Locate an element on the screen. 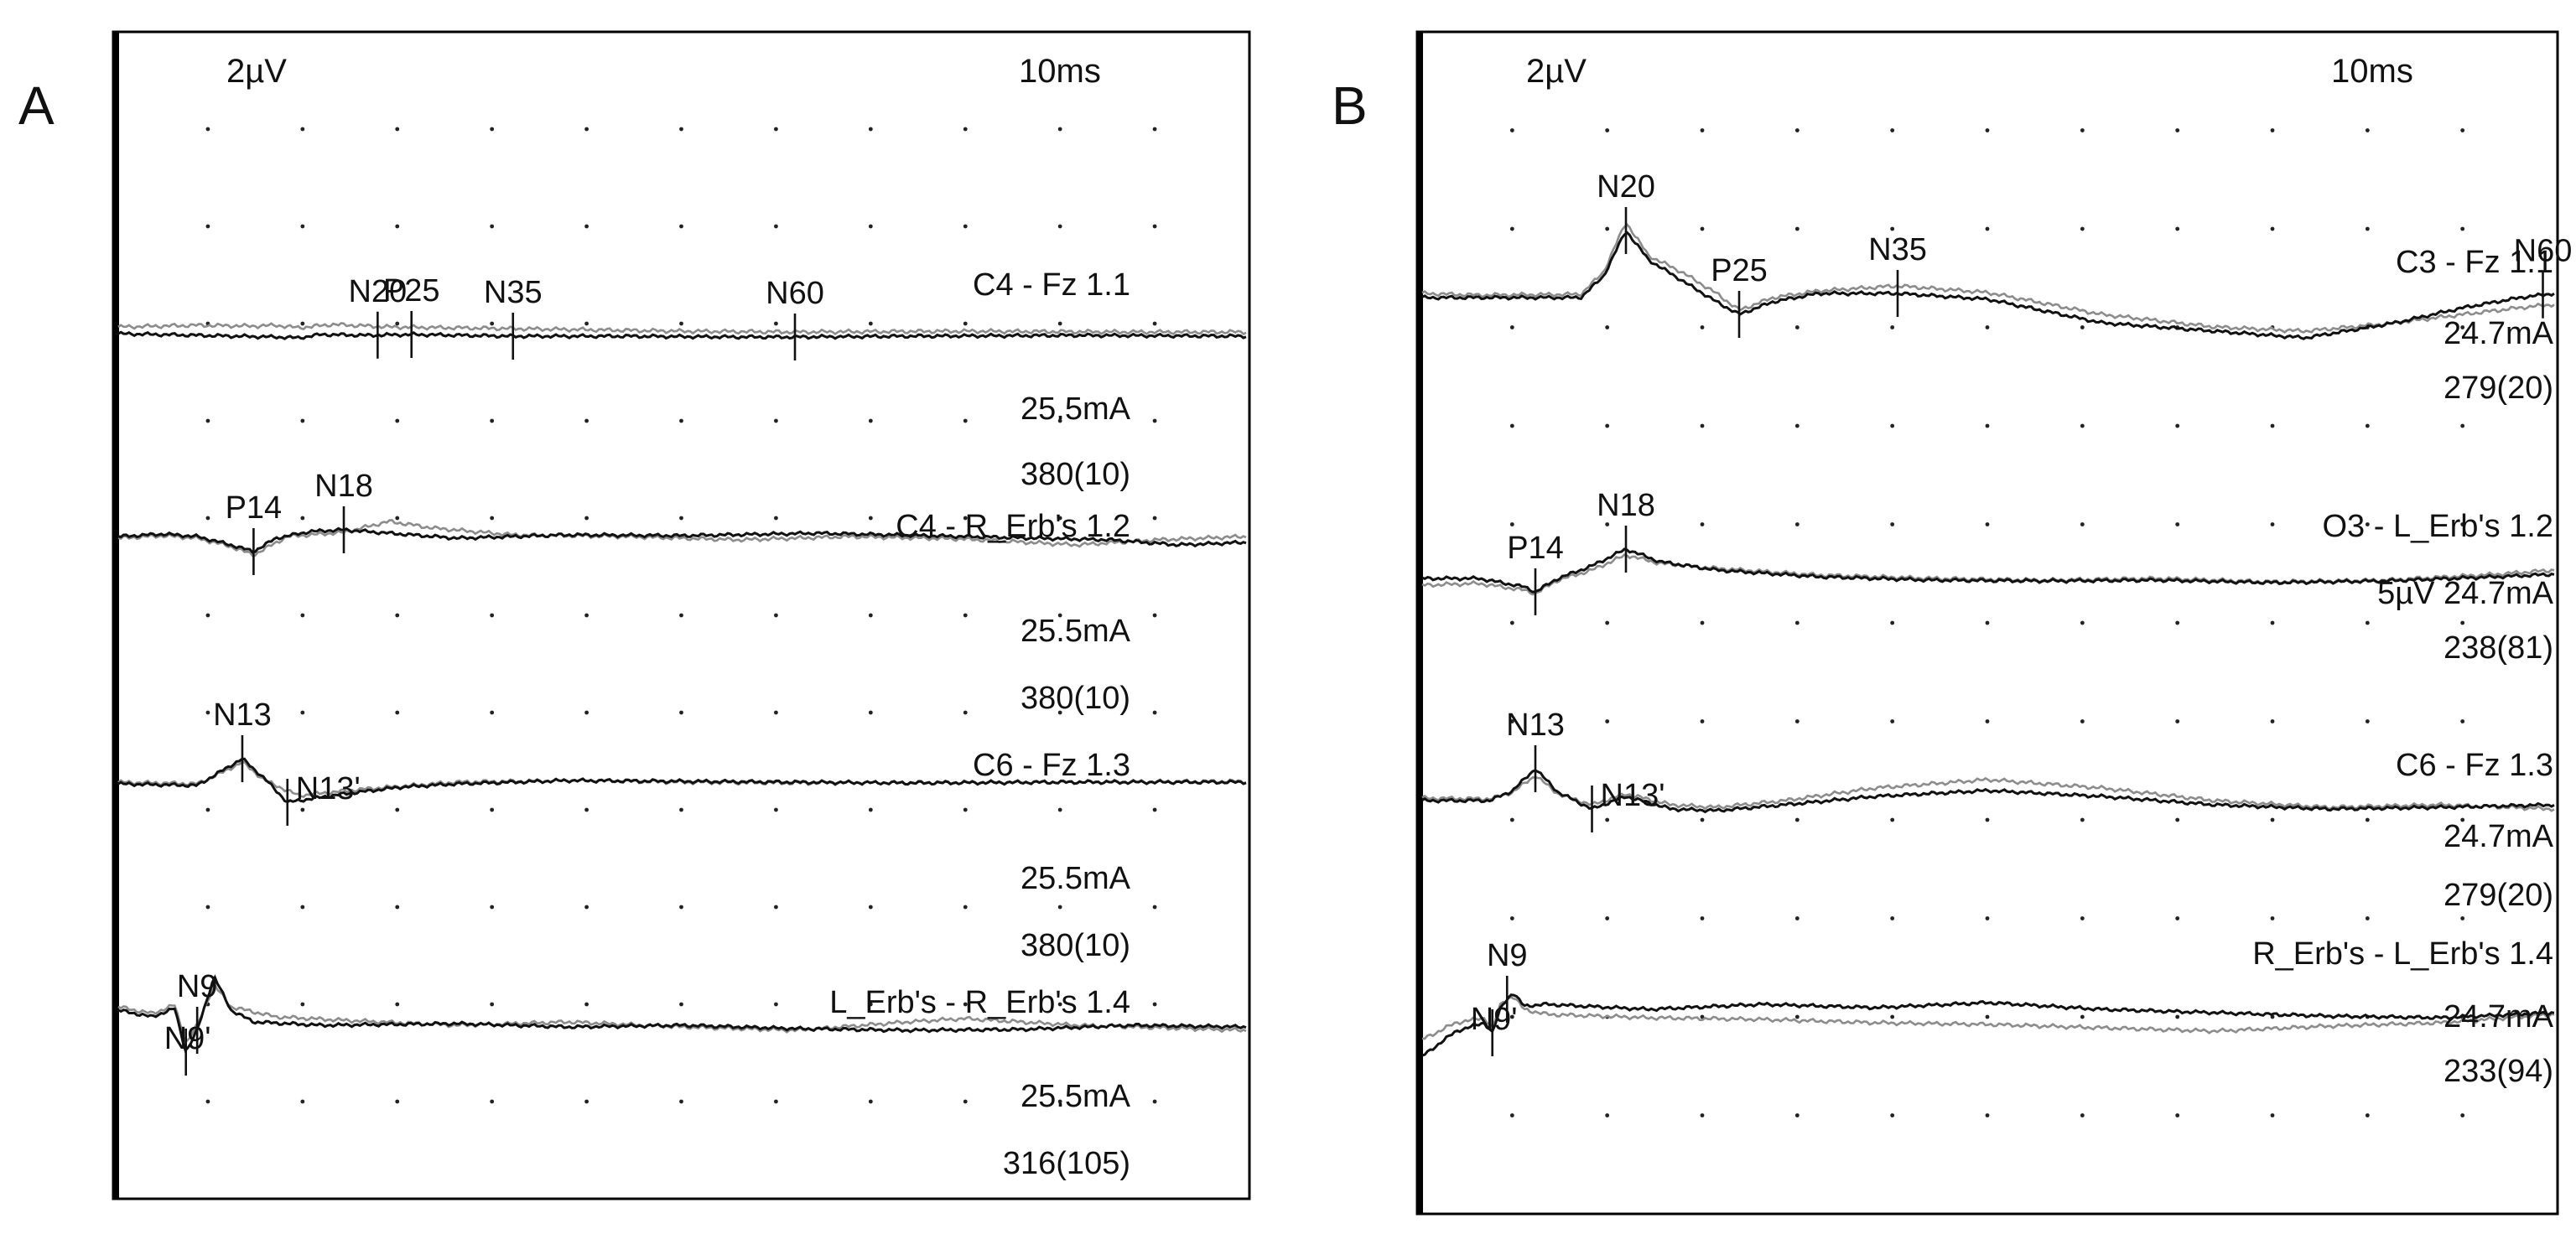  peak-label: N13 is located at coordinates (242, 715).